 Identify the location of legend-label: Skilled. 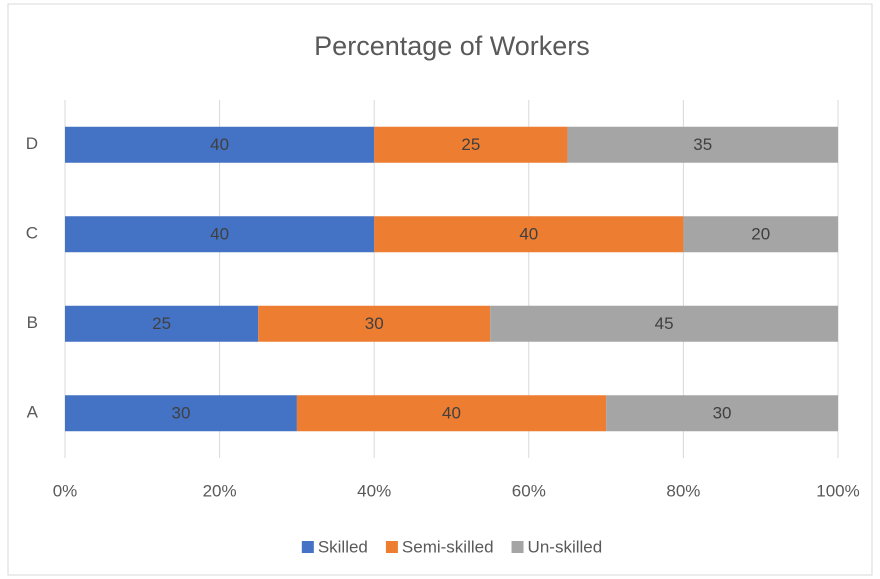
(343, 546).